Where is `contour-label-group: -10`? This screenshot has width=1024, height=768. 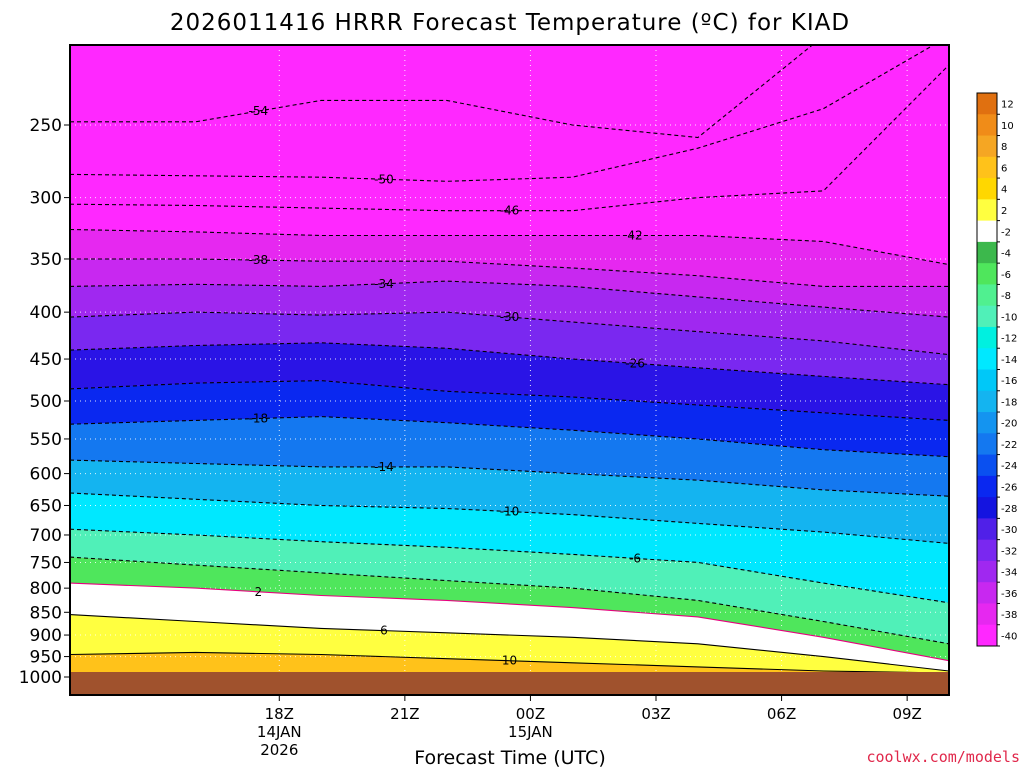 contour-label-group: -10 is located at coordinates (510, 512).